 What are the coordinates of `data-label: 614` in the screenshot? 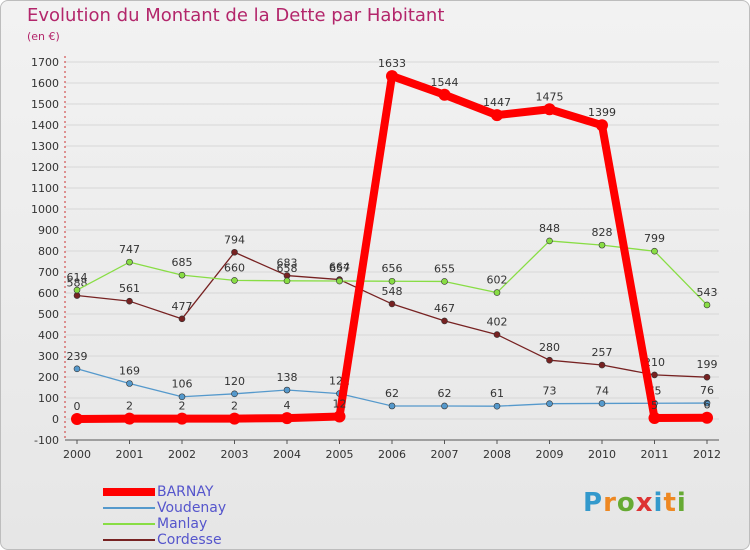 It's located at (77, 277).